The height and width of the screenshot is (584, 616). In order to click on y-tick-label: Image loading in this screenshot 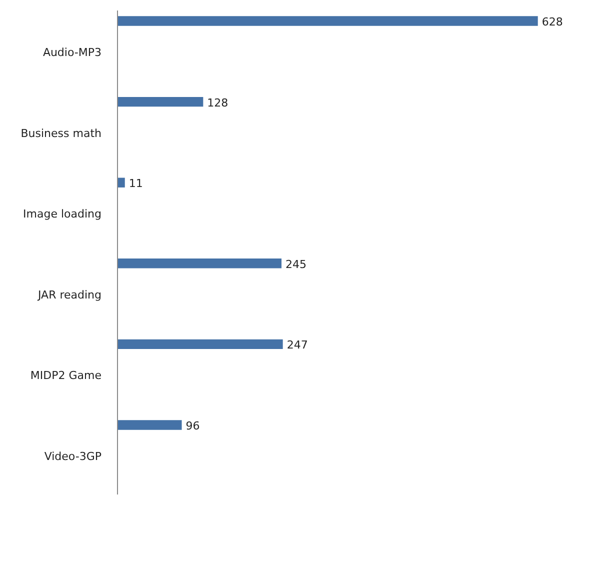, I will do `click(62, 214)`.